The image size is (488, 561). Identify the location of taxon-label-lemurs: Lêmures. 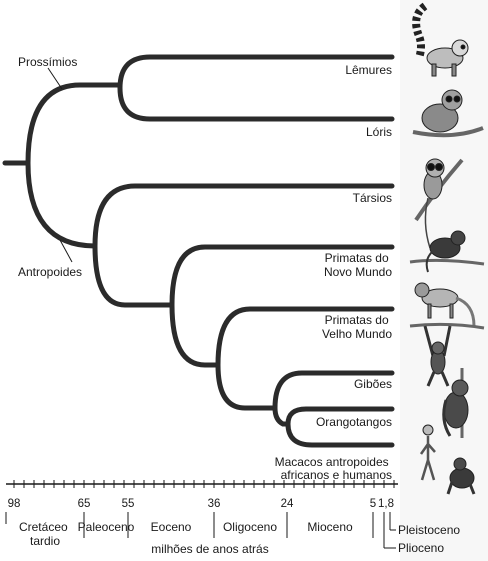
(368, 70).